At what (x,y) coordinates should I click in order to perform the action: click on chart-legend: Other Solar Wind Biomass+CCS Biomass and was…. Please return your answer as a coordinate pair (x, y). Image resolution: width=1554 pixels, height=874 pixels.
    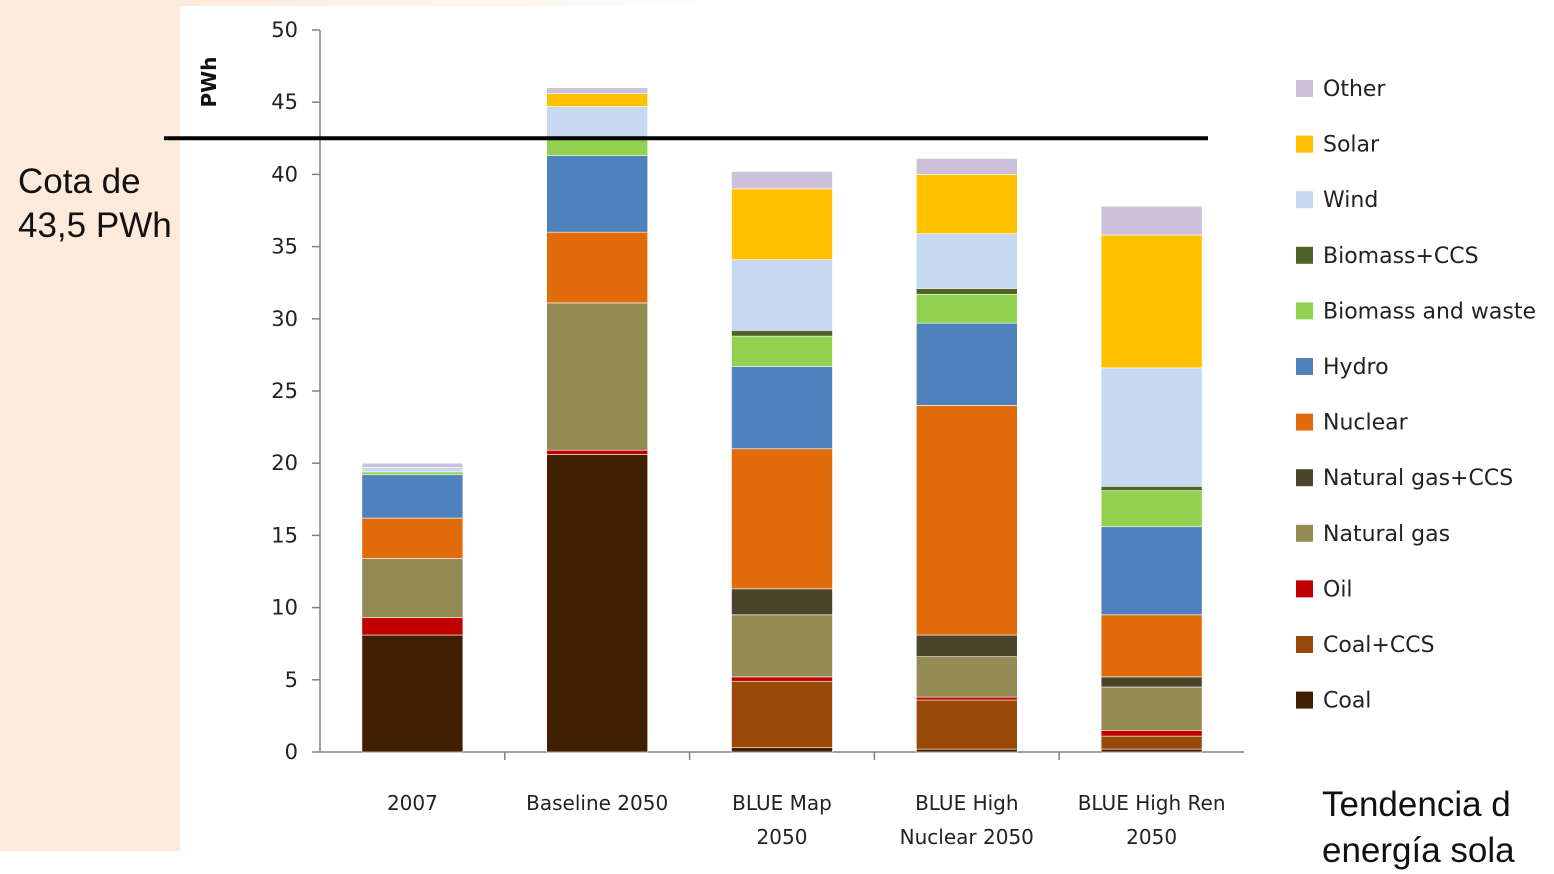
    Looking at the image, I should click on (1416, 395).